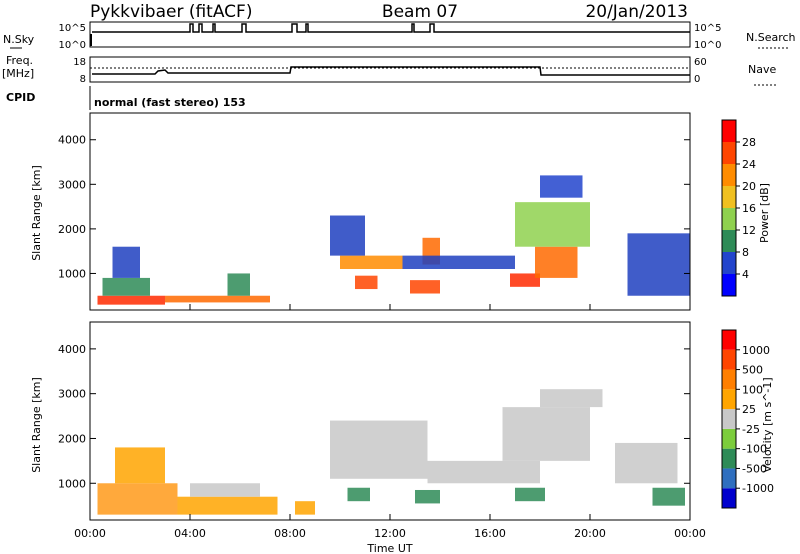 This screenshot has width=800, height=554. I want to click on nsky-trace, so click(391, 28).